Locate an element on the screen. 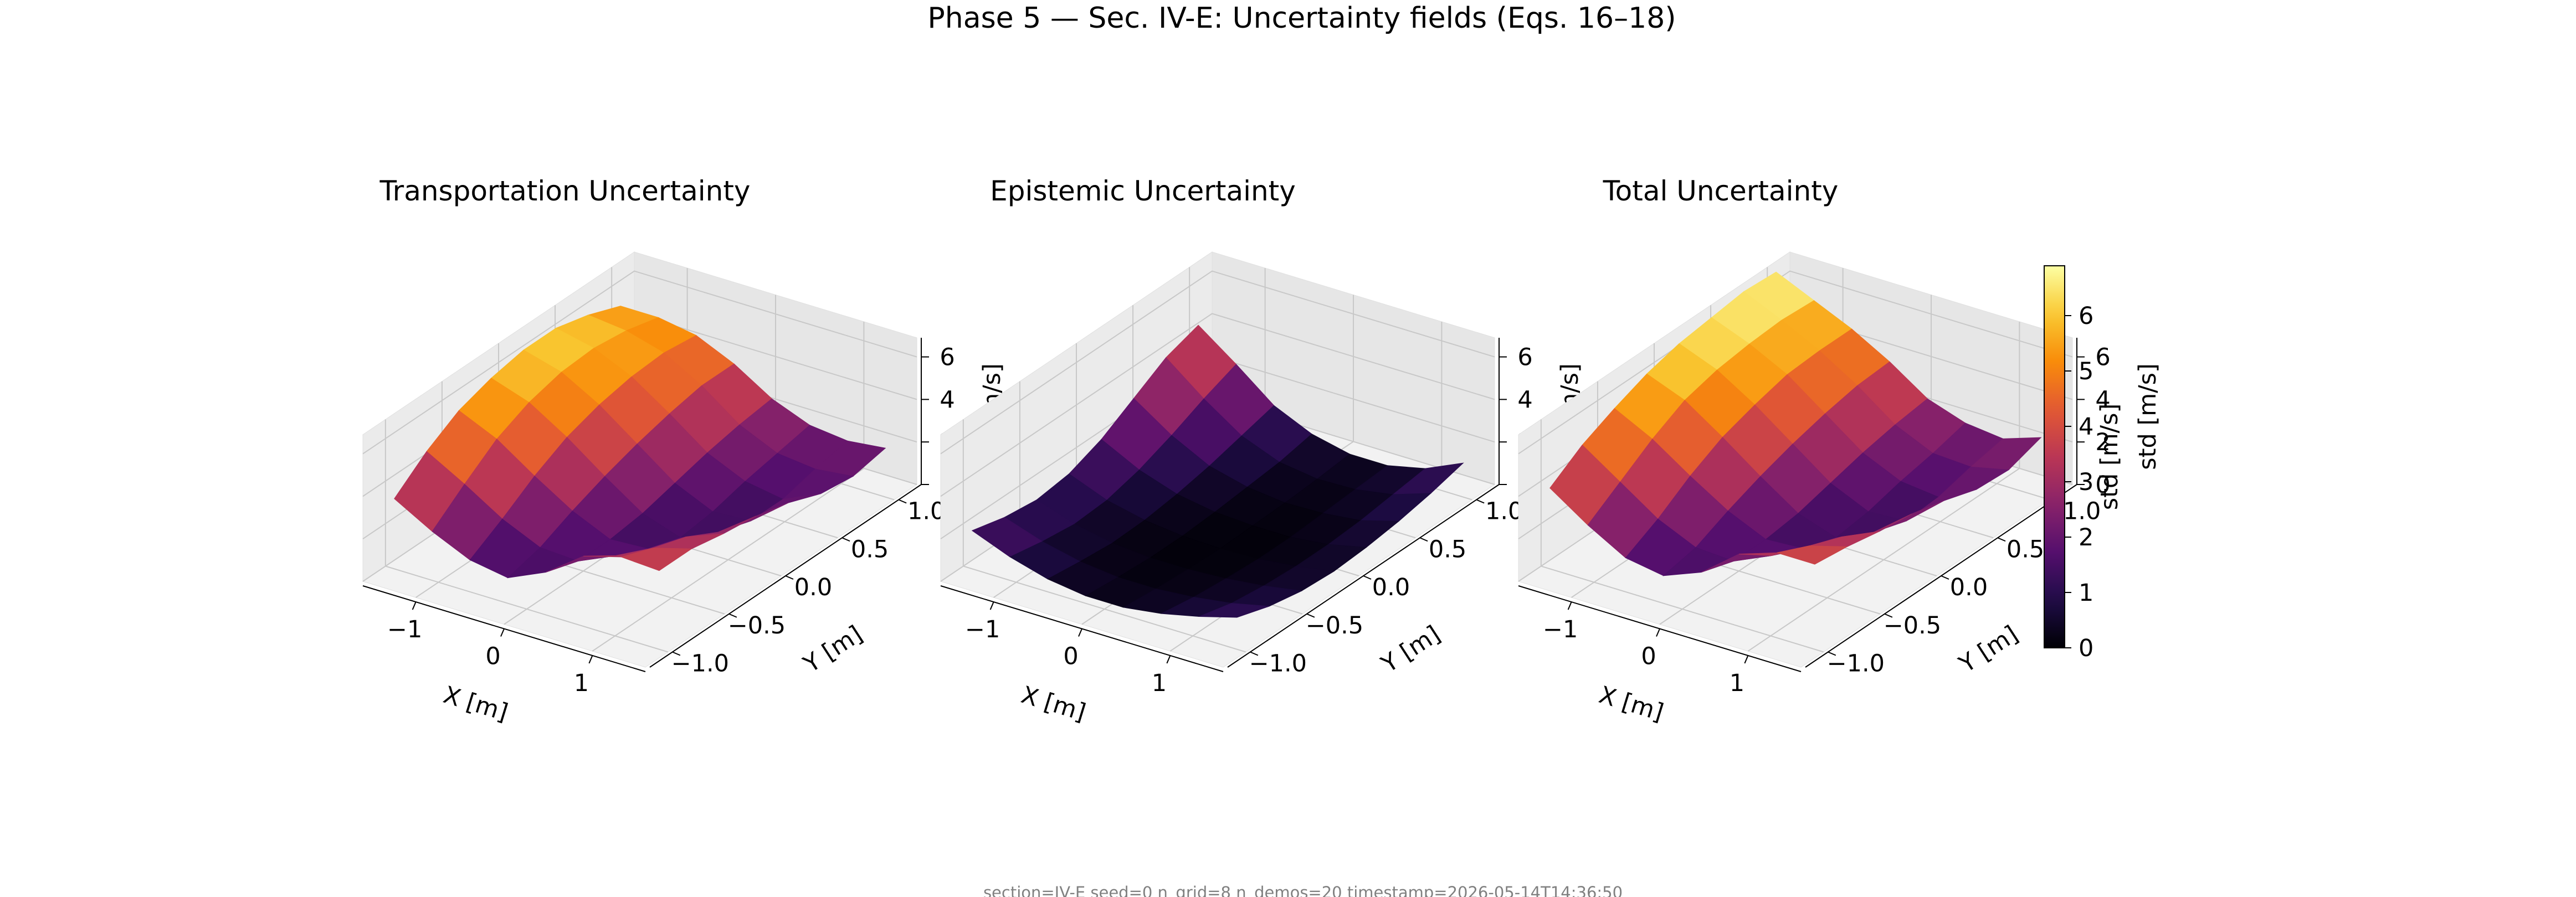  panel-title: Epistemic Uncertainty is located at coordinates (1143, 191).